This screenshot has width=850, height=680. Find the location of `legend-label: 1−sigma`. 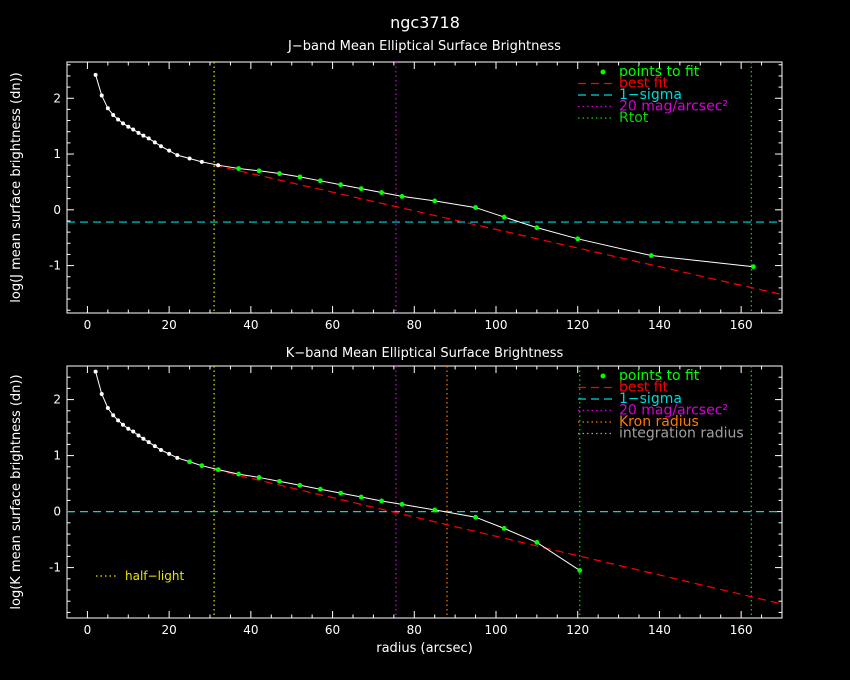

legend-label: 1−sigma is located at coordinates (650, 95).